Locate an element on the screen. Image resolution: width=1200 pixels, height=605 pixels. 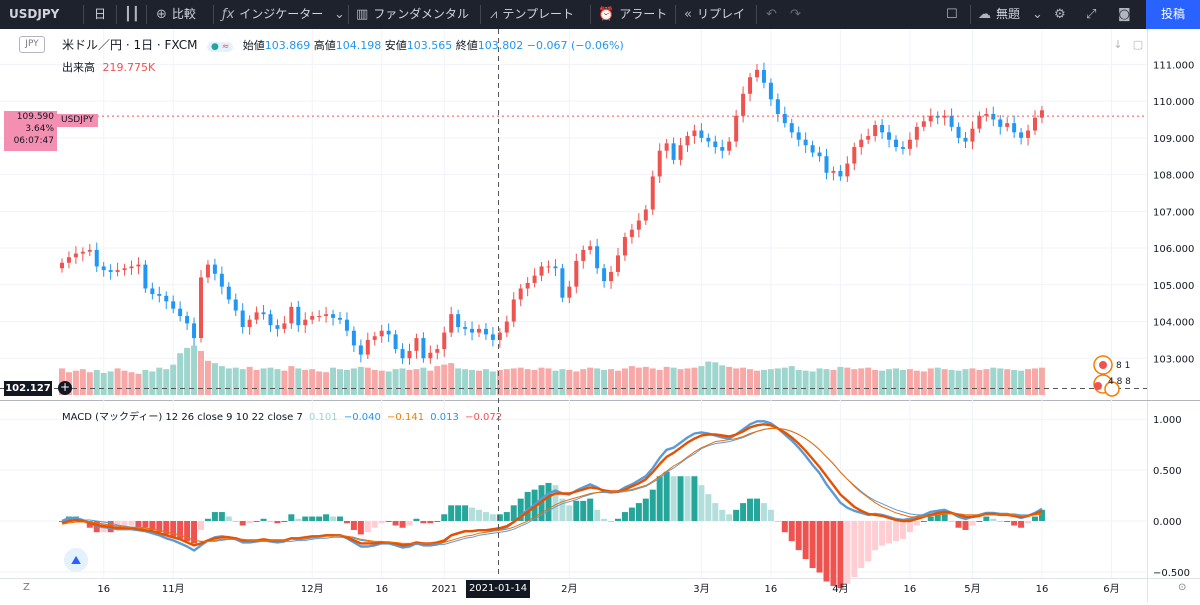
price-tick-label: 108.000 is located at coordinates (1173, 176).